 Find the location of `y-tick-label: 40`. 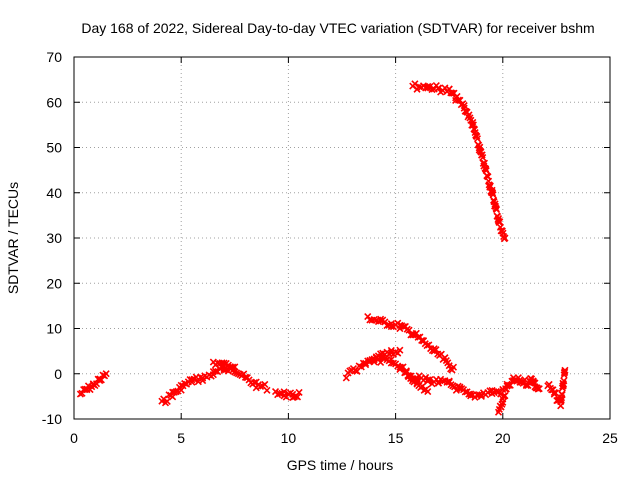

y-tick-label: 40 is located at coordinates (54, 193).